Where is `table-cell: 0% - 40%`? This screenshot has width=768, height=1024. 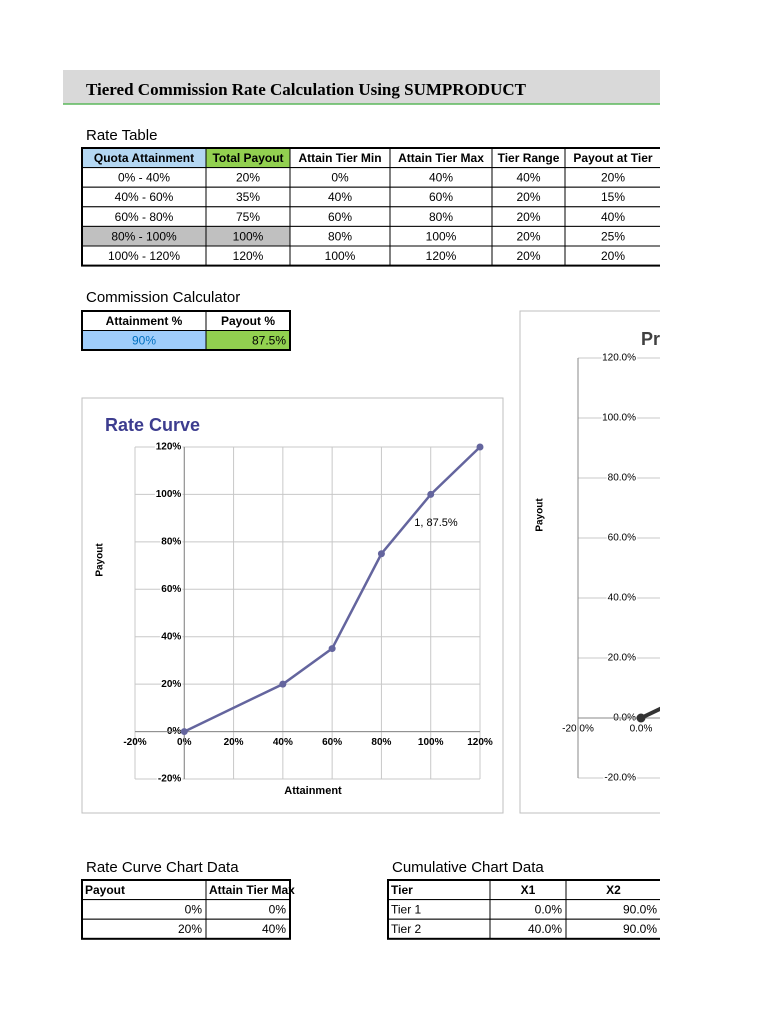
table-cell: 0% - 40% is located at coordinates (144, 178).